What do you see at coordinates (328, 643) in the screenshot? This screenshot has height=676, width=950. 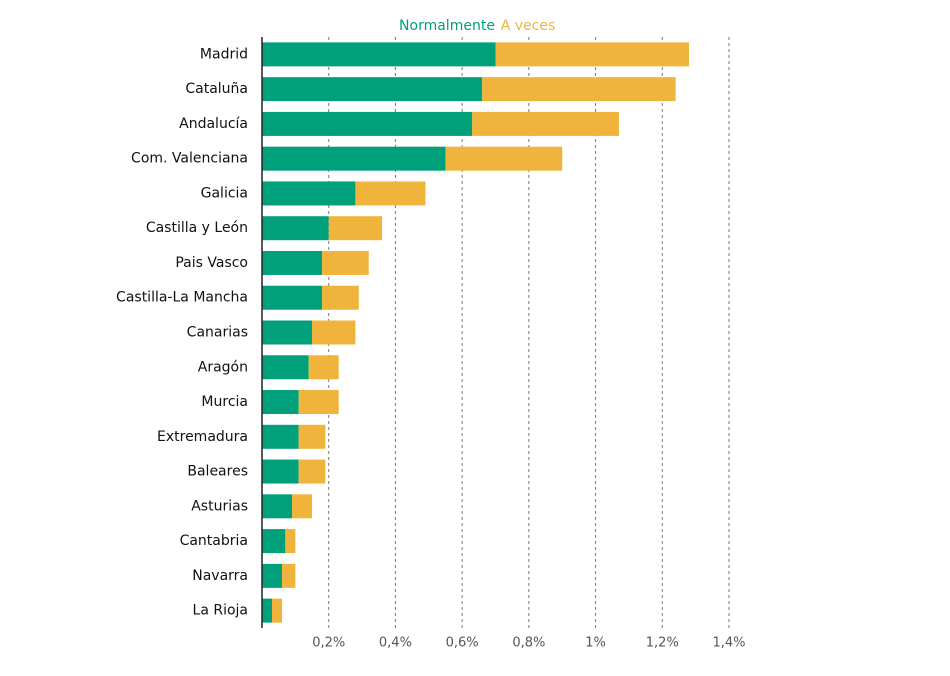 I see `x-tick-label: 0,2%` at bounding box center [328, 643].